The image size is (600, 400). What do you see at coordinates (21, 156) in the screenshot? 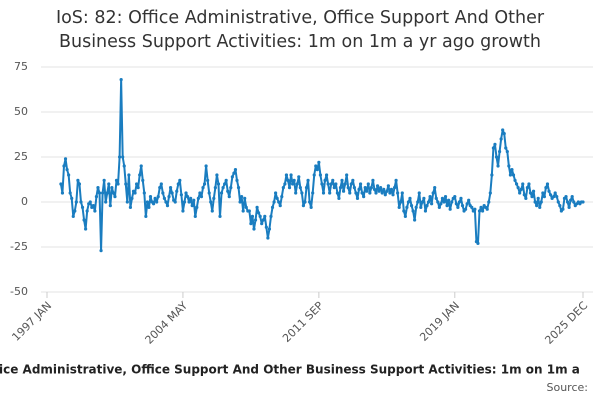
I see `y-tick-label: 25` at bounding box center [21, 156].